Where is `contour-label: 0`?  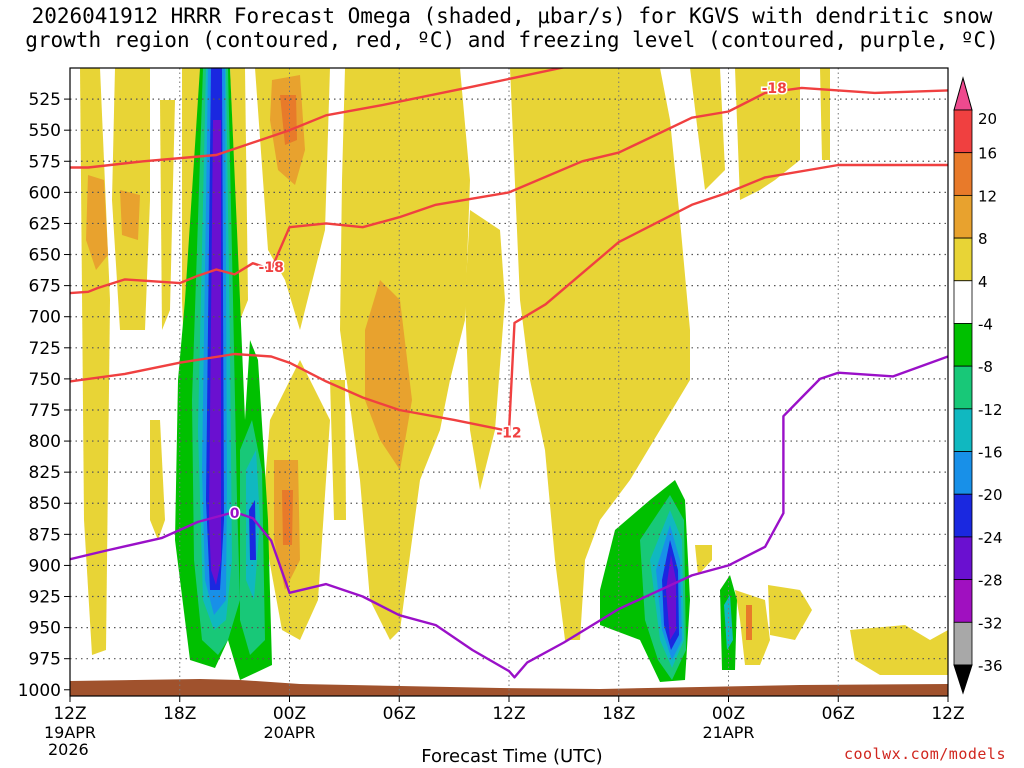 contour-label: 0 is located at coordinates (235, 514).